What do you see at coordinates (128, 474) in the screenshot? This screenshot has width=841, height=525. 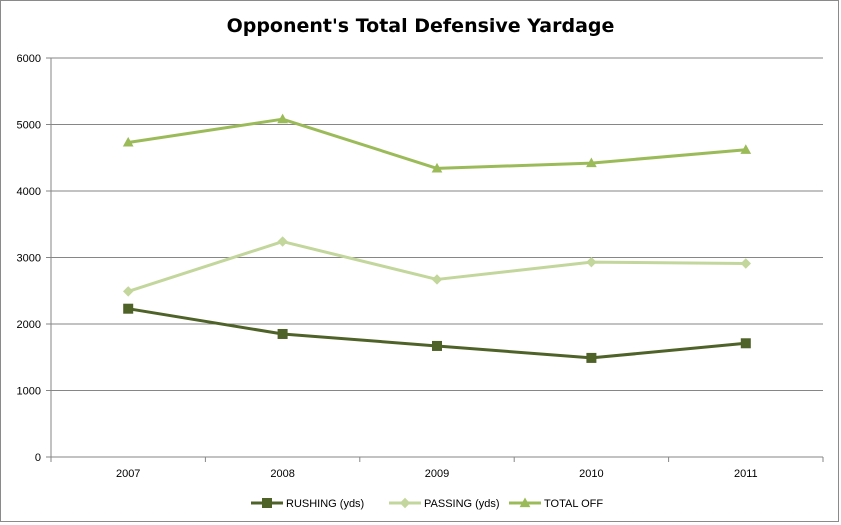 I see `x-tick-label: 2007` at bounding box center [128, 474].